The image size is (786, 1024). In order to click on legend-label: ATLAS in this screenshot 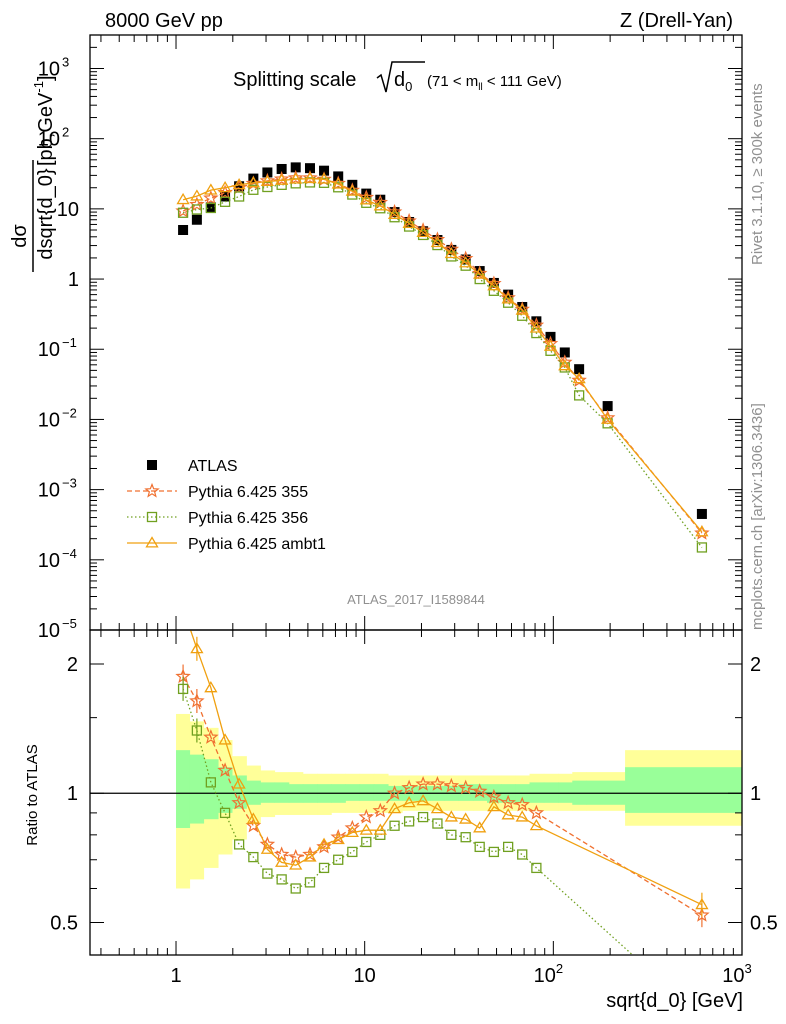, I will do `click(213, 466)`.